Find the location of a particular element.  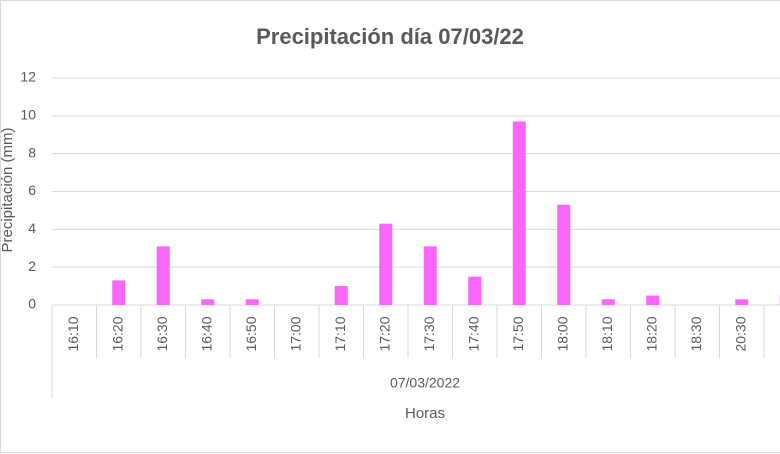

group-label: 07/03/2022 is located at coordinates (425, 383).